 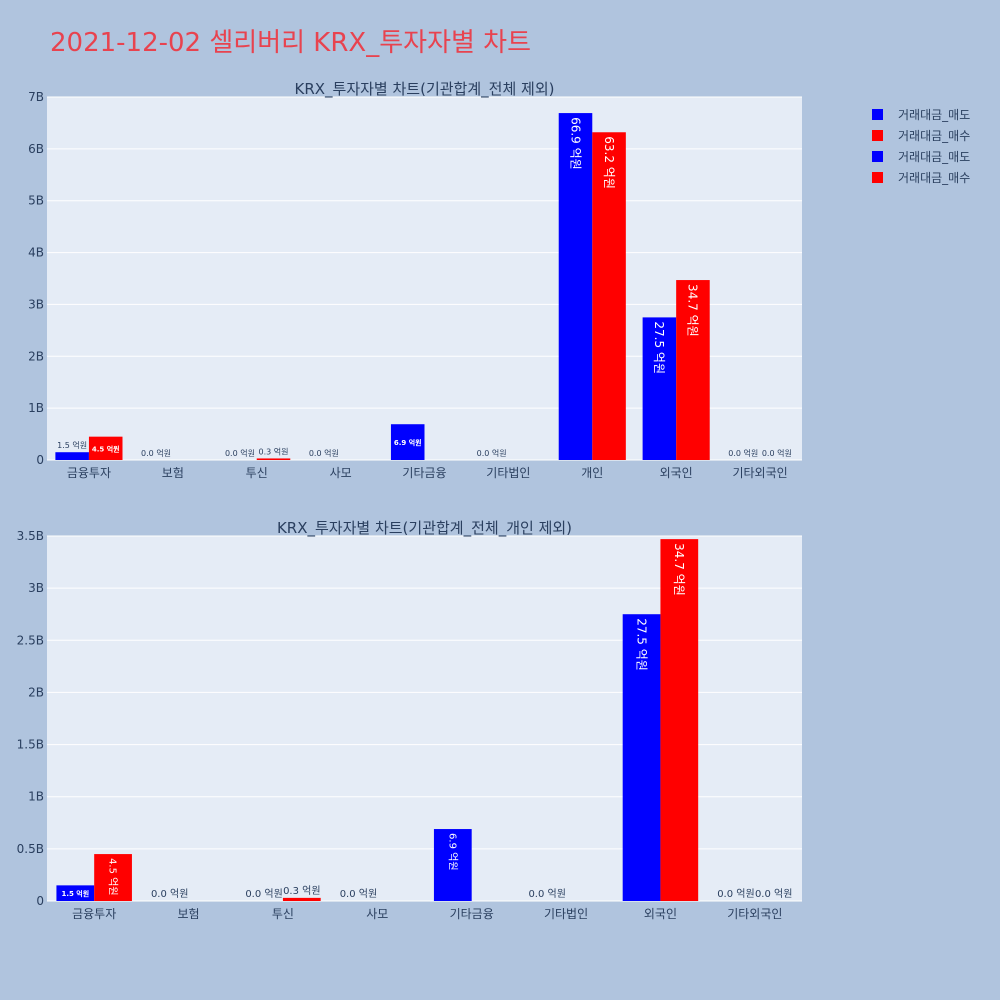 I want to click on chart-title: KRX_투자자별 차트(기관합계_전체 제외), so click(x=425, y=89).